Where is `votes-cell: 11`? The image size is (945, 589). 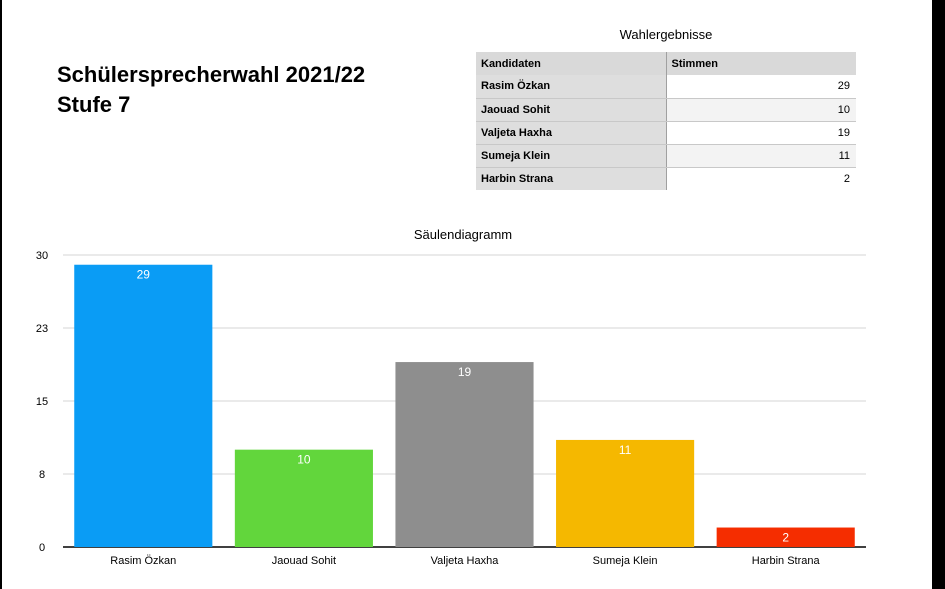 votes-cell: 11 is located at coordinates (761, 156).